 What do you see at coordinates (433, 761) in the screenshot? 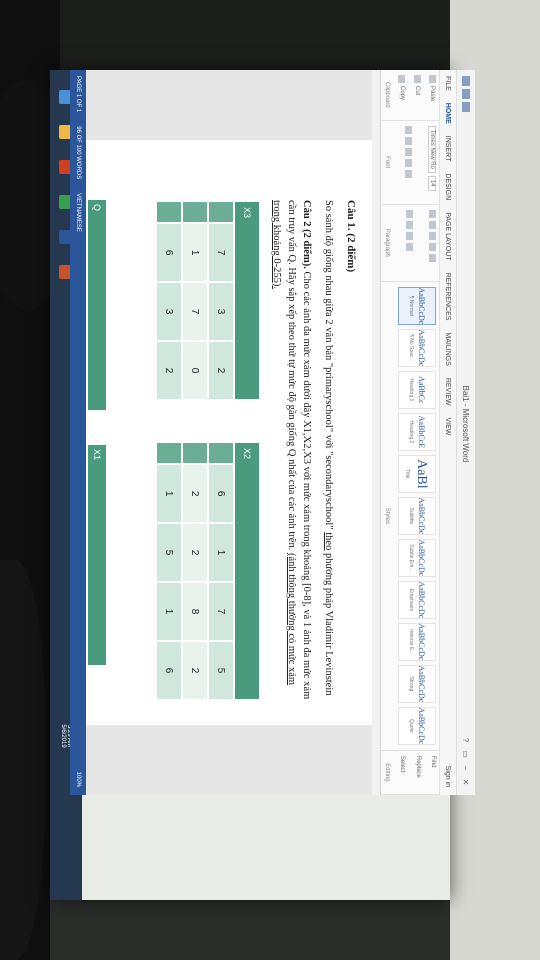
I see `find-button: Find` at bounding box center [433, 761].